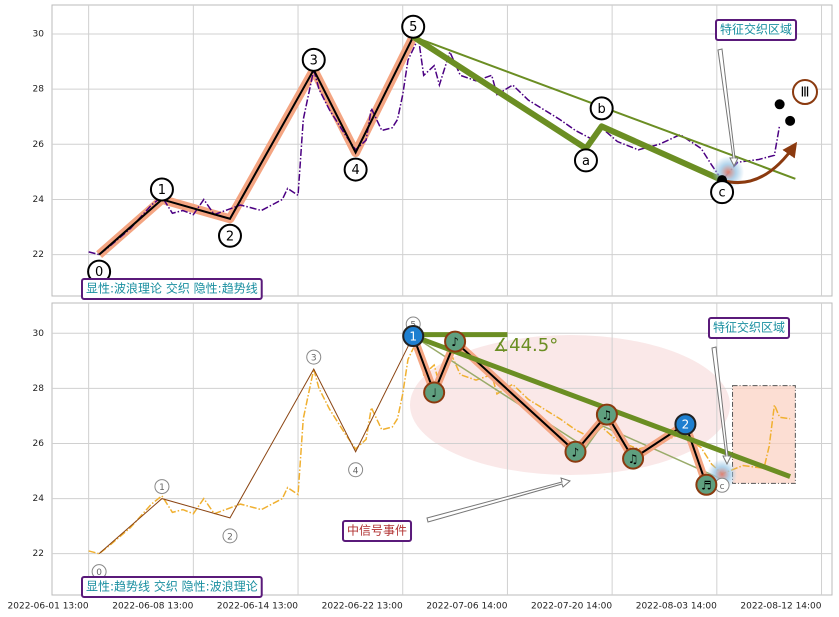 The width and height of the screenshot is (839, 617). Describe the element at coordinates (525, 345) in the screenshot. I see `angle-label: ∡44.5°` at that location.